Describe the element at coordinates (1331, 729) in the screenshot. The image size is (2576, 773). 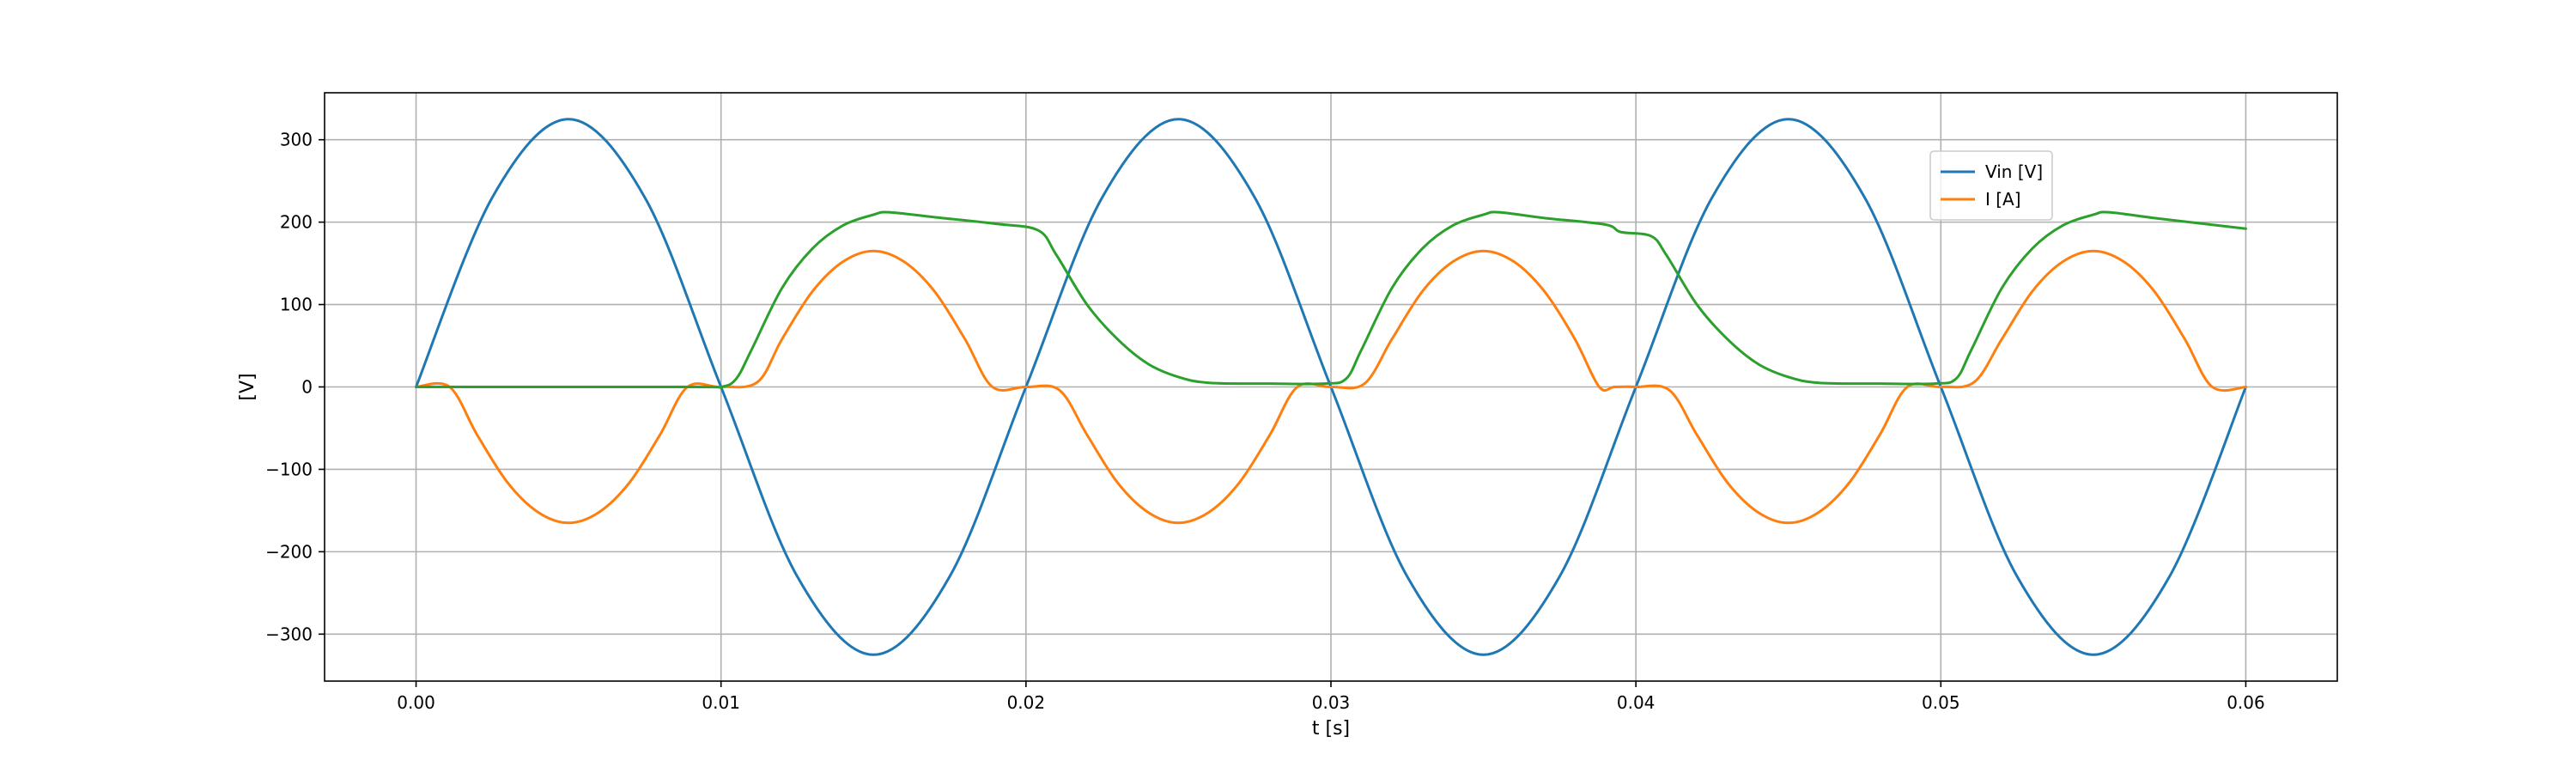
I see `x-axis-label: t [s]` at that location.